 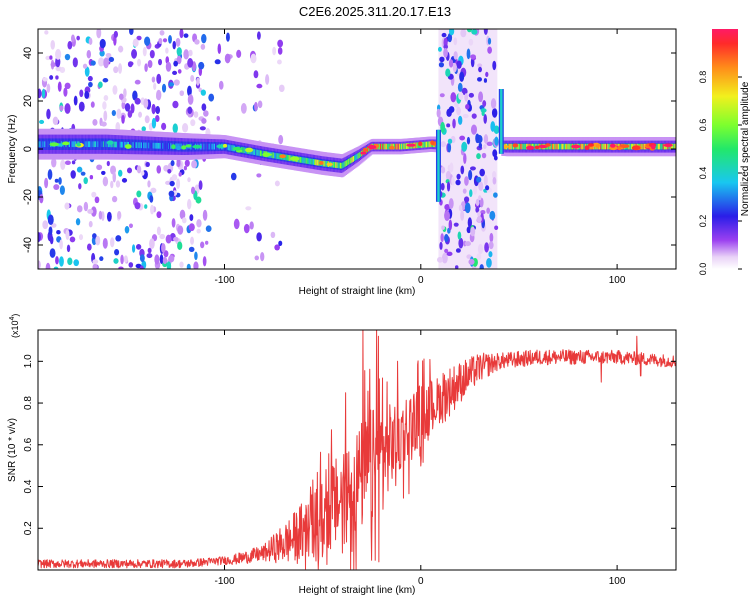 What do you see at coordinates (703, 125) in the screenshot?
I see `colorbar-tick-label: 0.6` at bounding box center [703, 125].